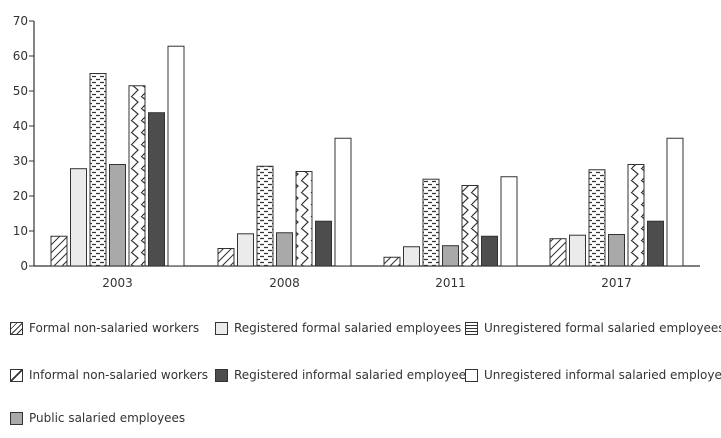 This screenshot has width=721, height=438. I want to click on bar-2008-white, so click(343, 202).